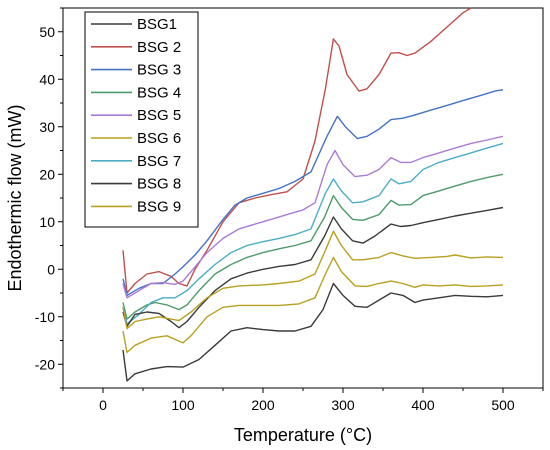 The height and width of the screenshot is (450, 550). I want to click on legend-label: BSG 5, so click(159, 115).